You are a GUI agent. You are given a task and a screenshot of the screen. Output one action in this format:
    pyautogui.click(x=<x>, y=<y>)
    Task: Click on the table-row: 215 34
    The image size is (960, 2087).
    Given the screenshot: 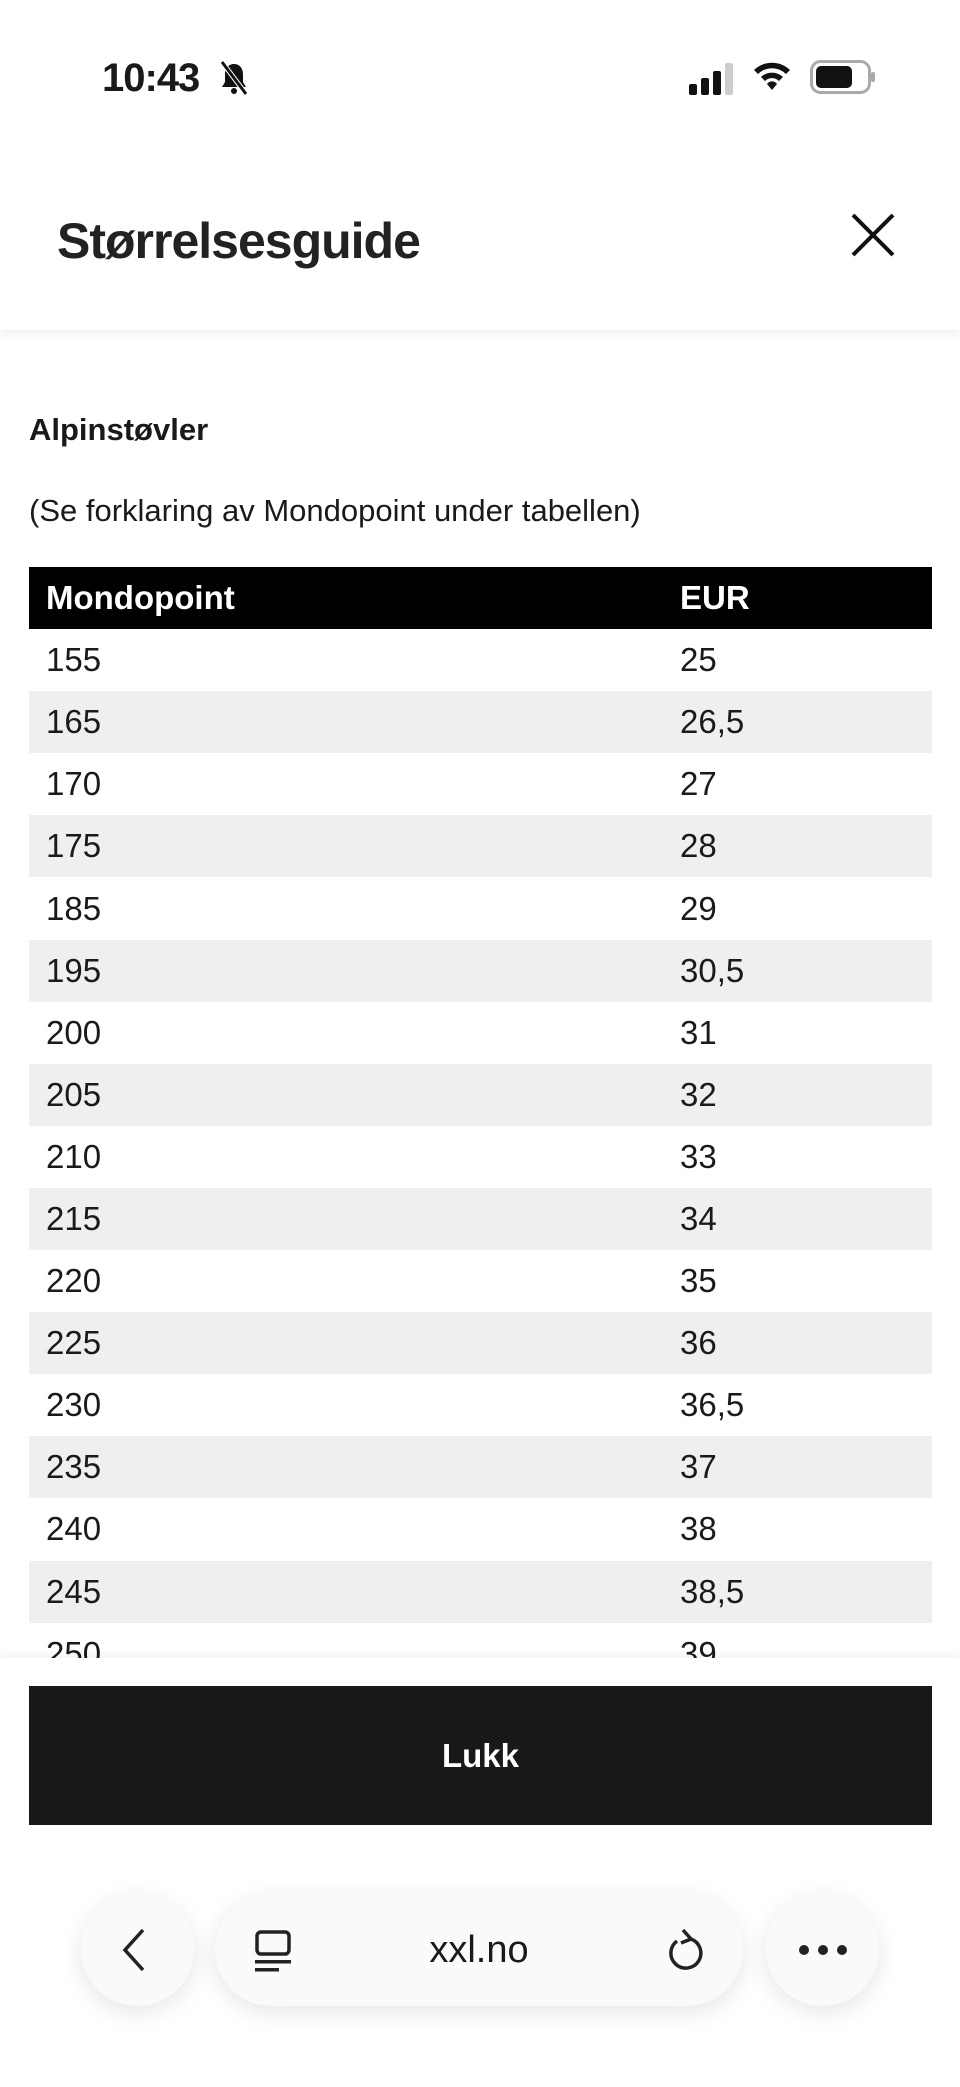 What is the action you would take?
    pyautogui.click(x=480, y=1219)
    